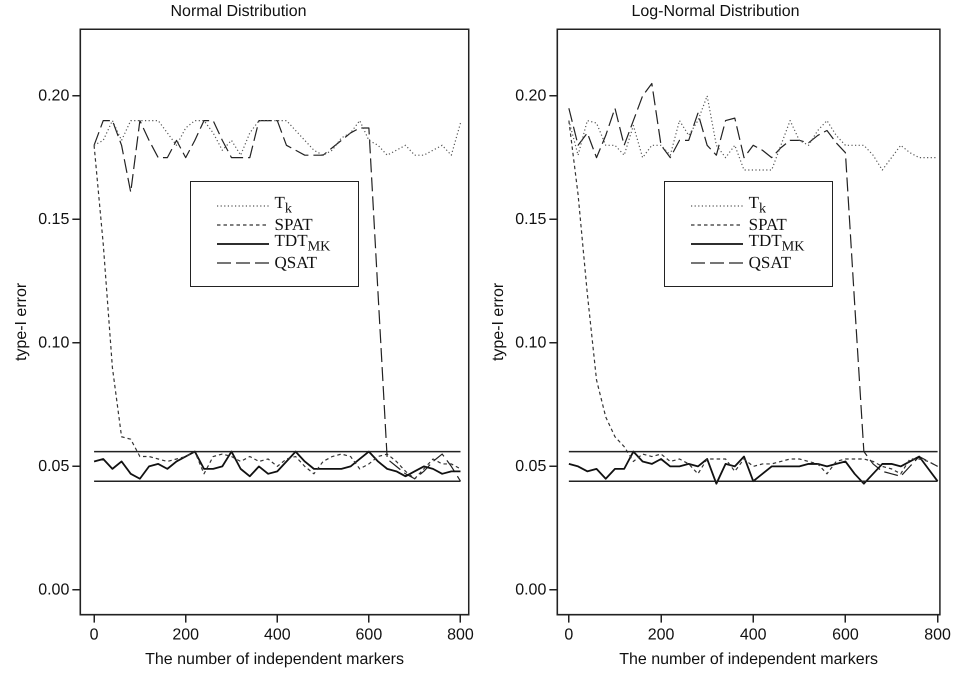 This screenshot has height=681, width=954. What do you see at coordinates (715, 11) in the screenshot?
I see `chart-title: Log-Normal Distribution` at bounding box center [715, 11].